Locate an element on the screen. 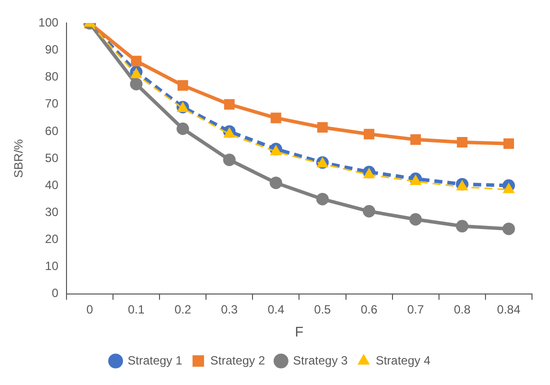 This screenshot has width=550, height=385. y-tick-label: 20 is located at coordinates (52, 239).